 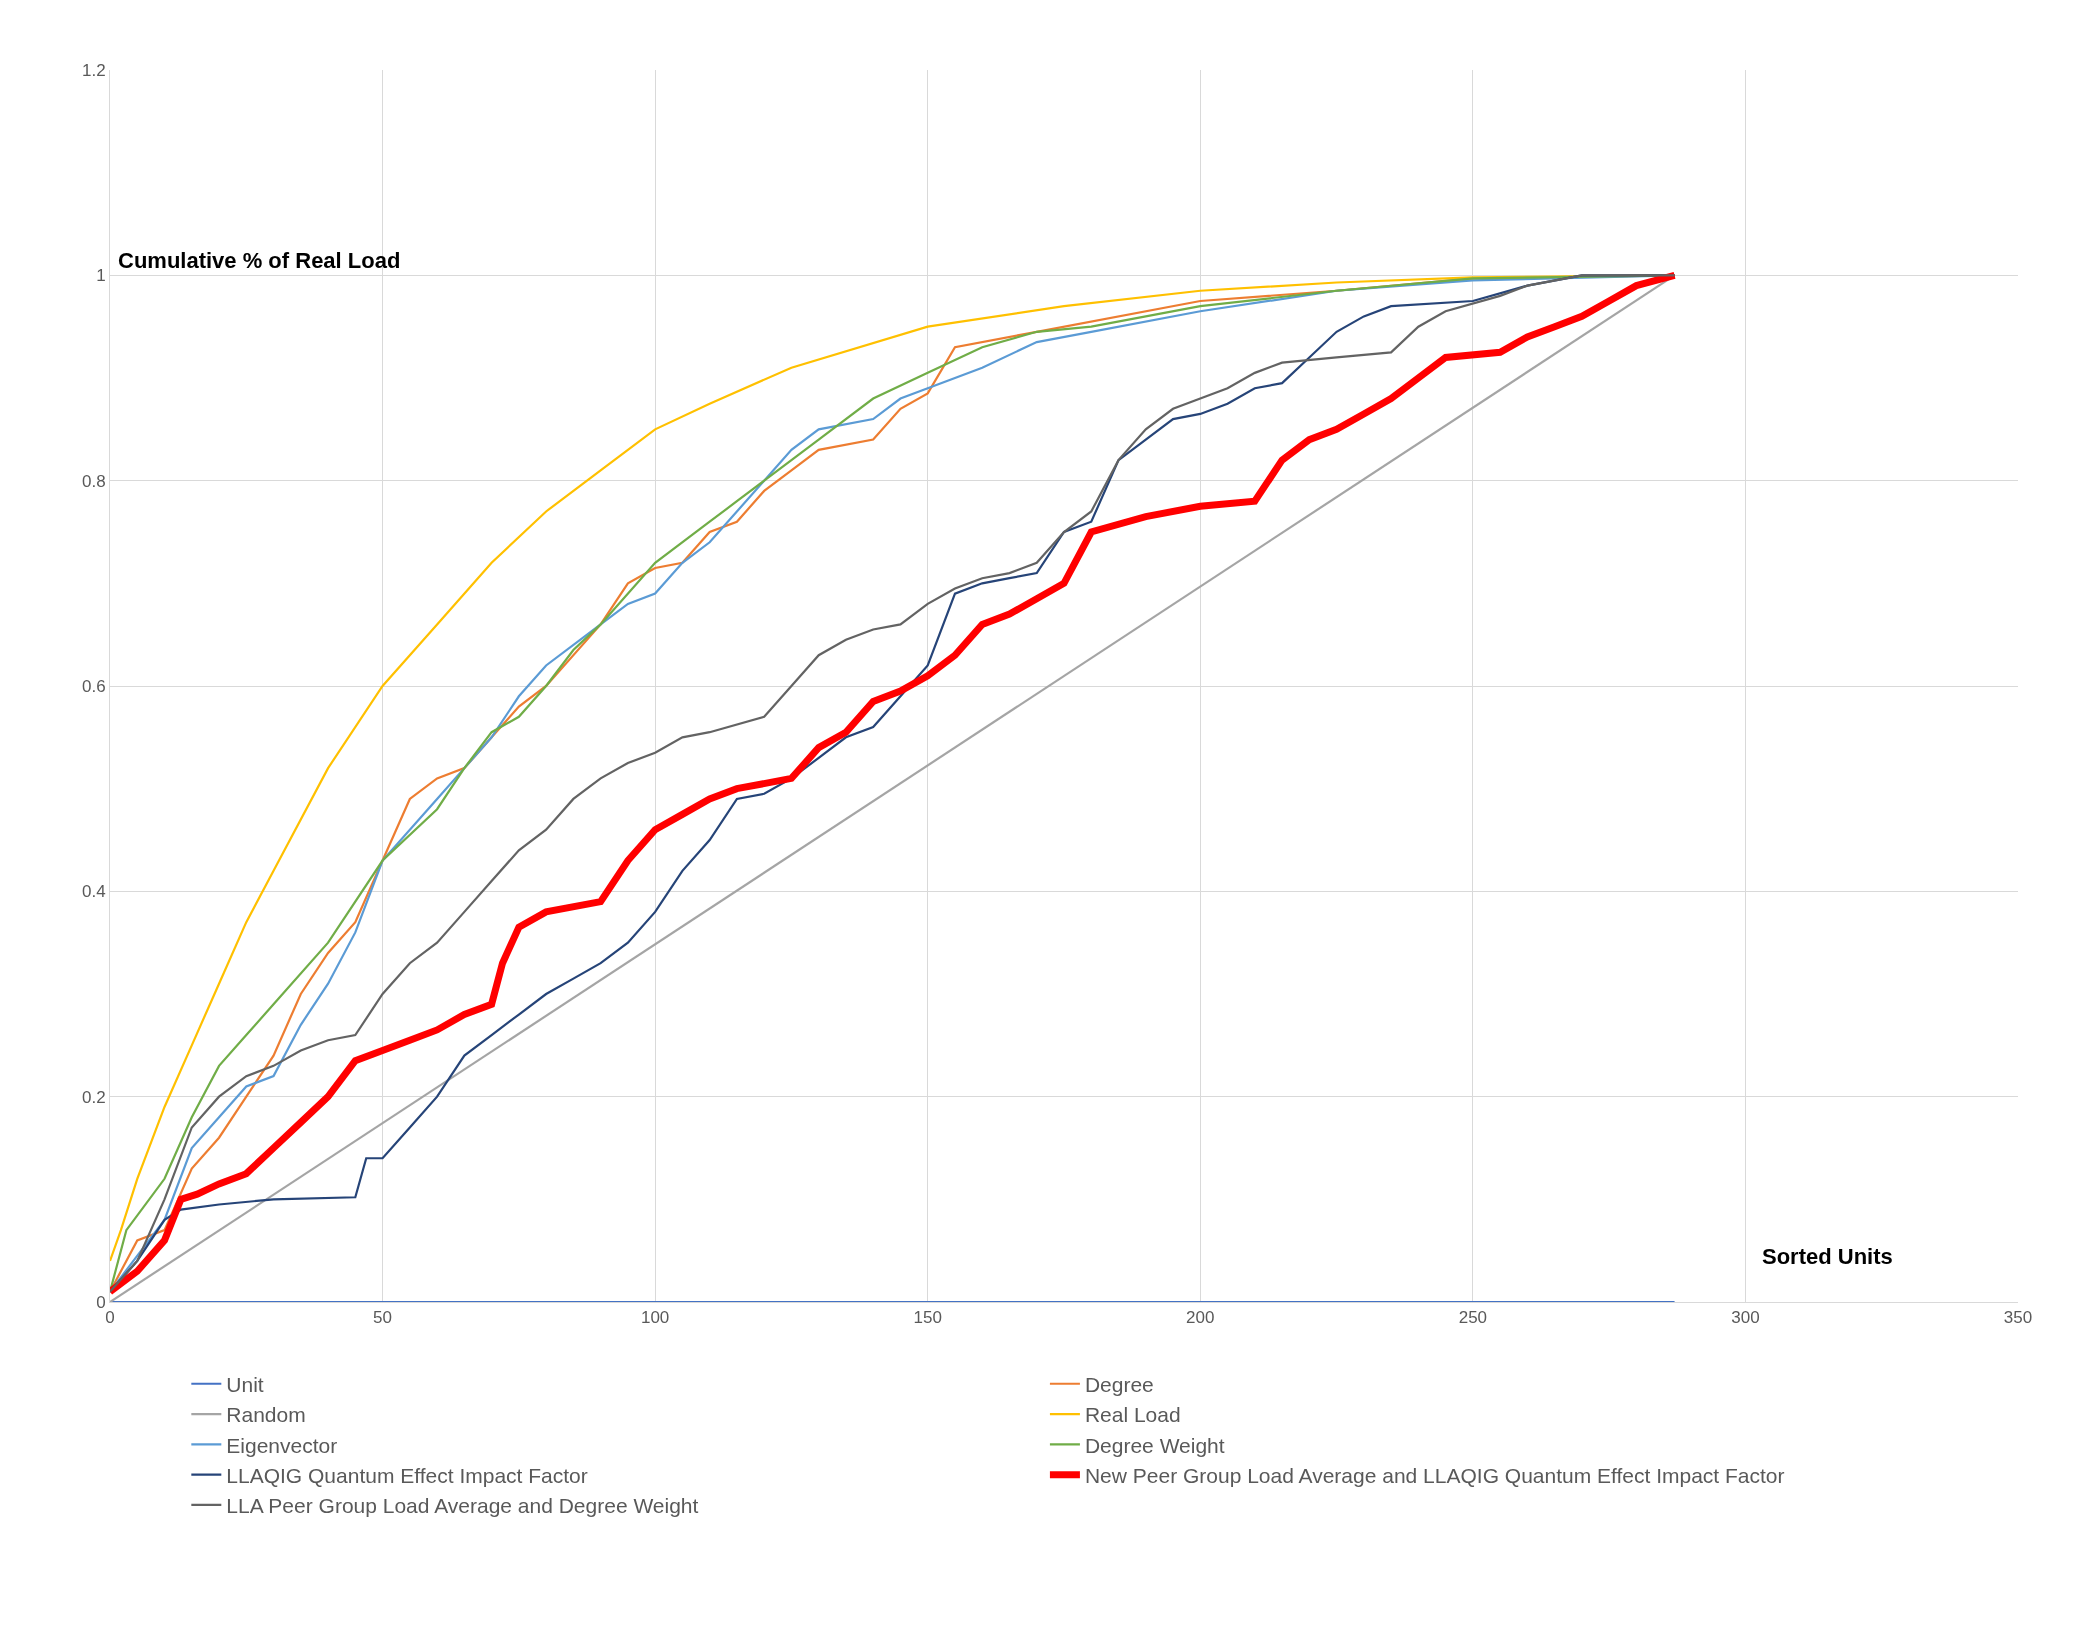 I want to click on y-tick-label: 0.4, so click(x=93, y=892).